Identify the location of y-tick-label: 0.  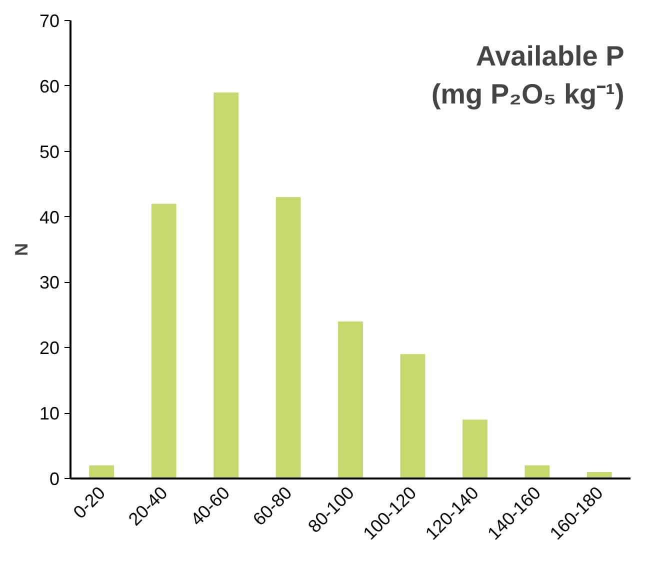
(54, 479).